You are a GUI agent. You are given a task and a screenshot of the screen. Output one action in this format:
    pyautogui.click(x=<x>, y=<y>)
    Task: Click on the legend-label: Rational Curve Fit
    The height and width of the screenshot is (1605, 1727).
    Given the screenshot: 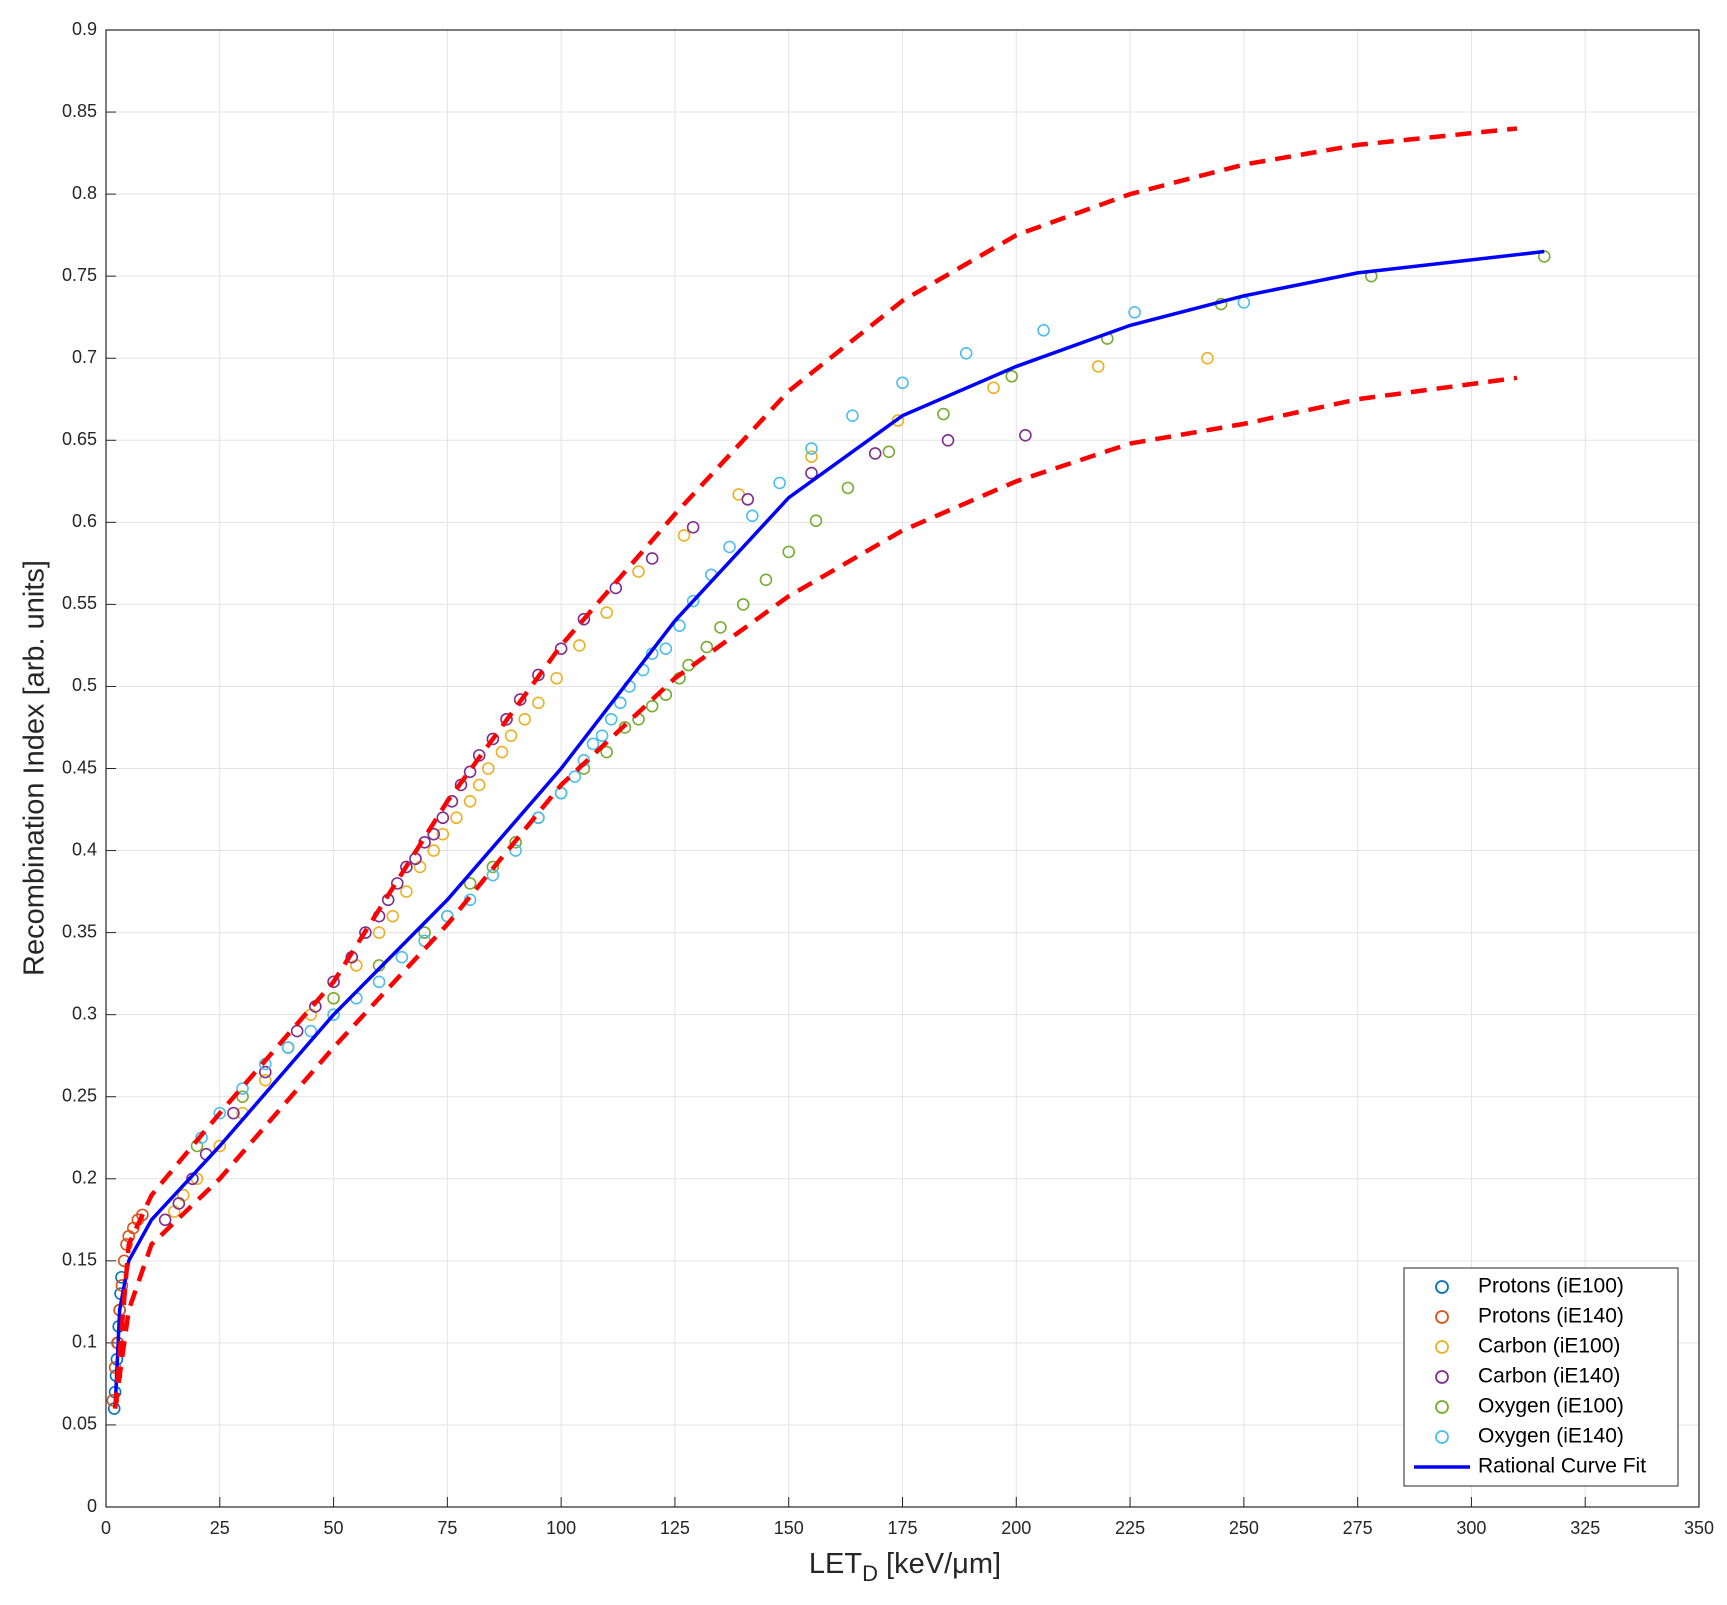 What is the action you would take?
    pyautogui.click(x=1562, y=1466)
    